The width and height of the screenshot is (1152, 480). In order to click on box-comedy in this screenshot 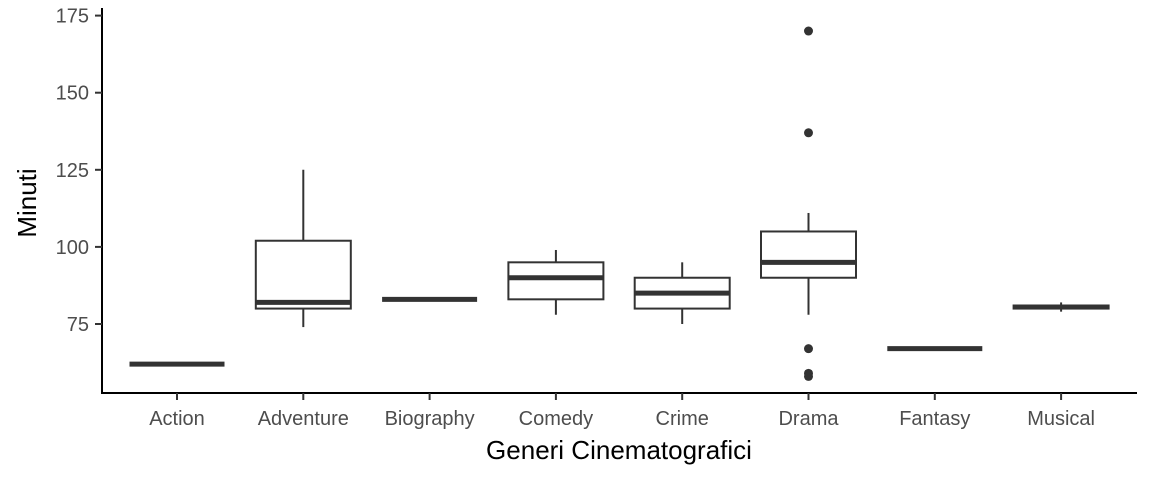, I will do `click(556, 282)`.